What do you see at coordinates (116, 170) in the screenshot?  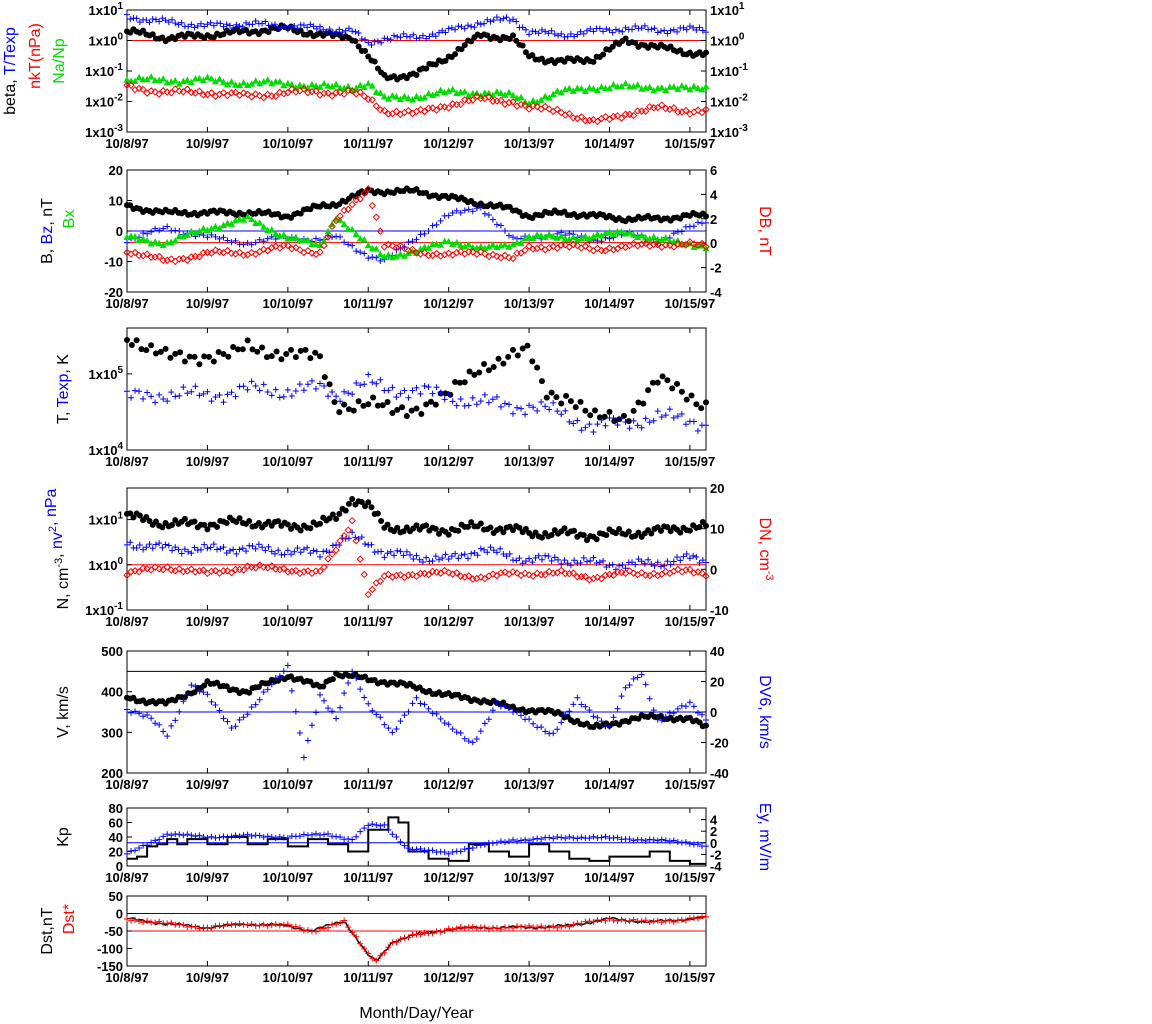 I see `tick-mantissa: 20` at bounding box center [116, 170].